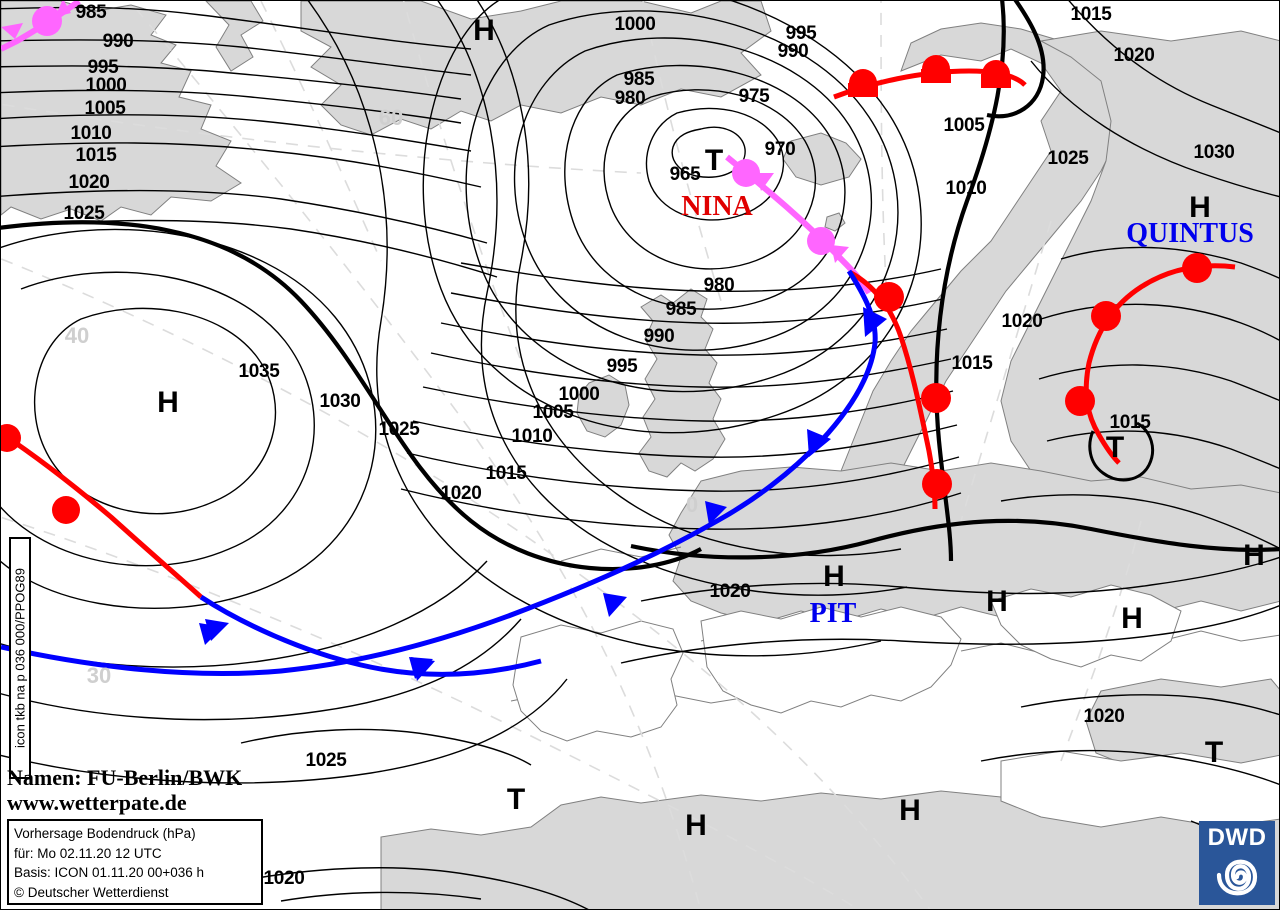 The width and height of the screenshot is (1280, 910). Describe the element at coordinates (754, 96) in the screenshot. I see `isobar-label: 975` at that location.